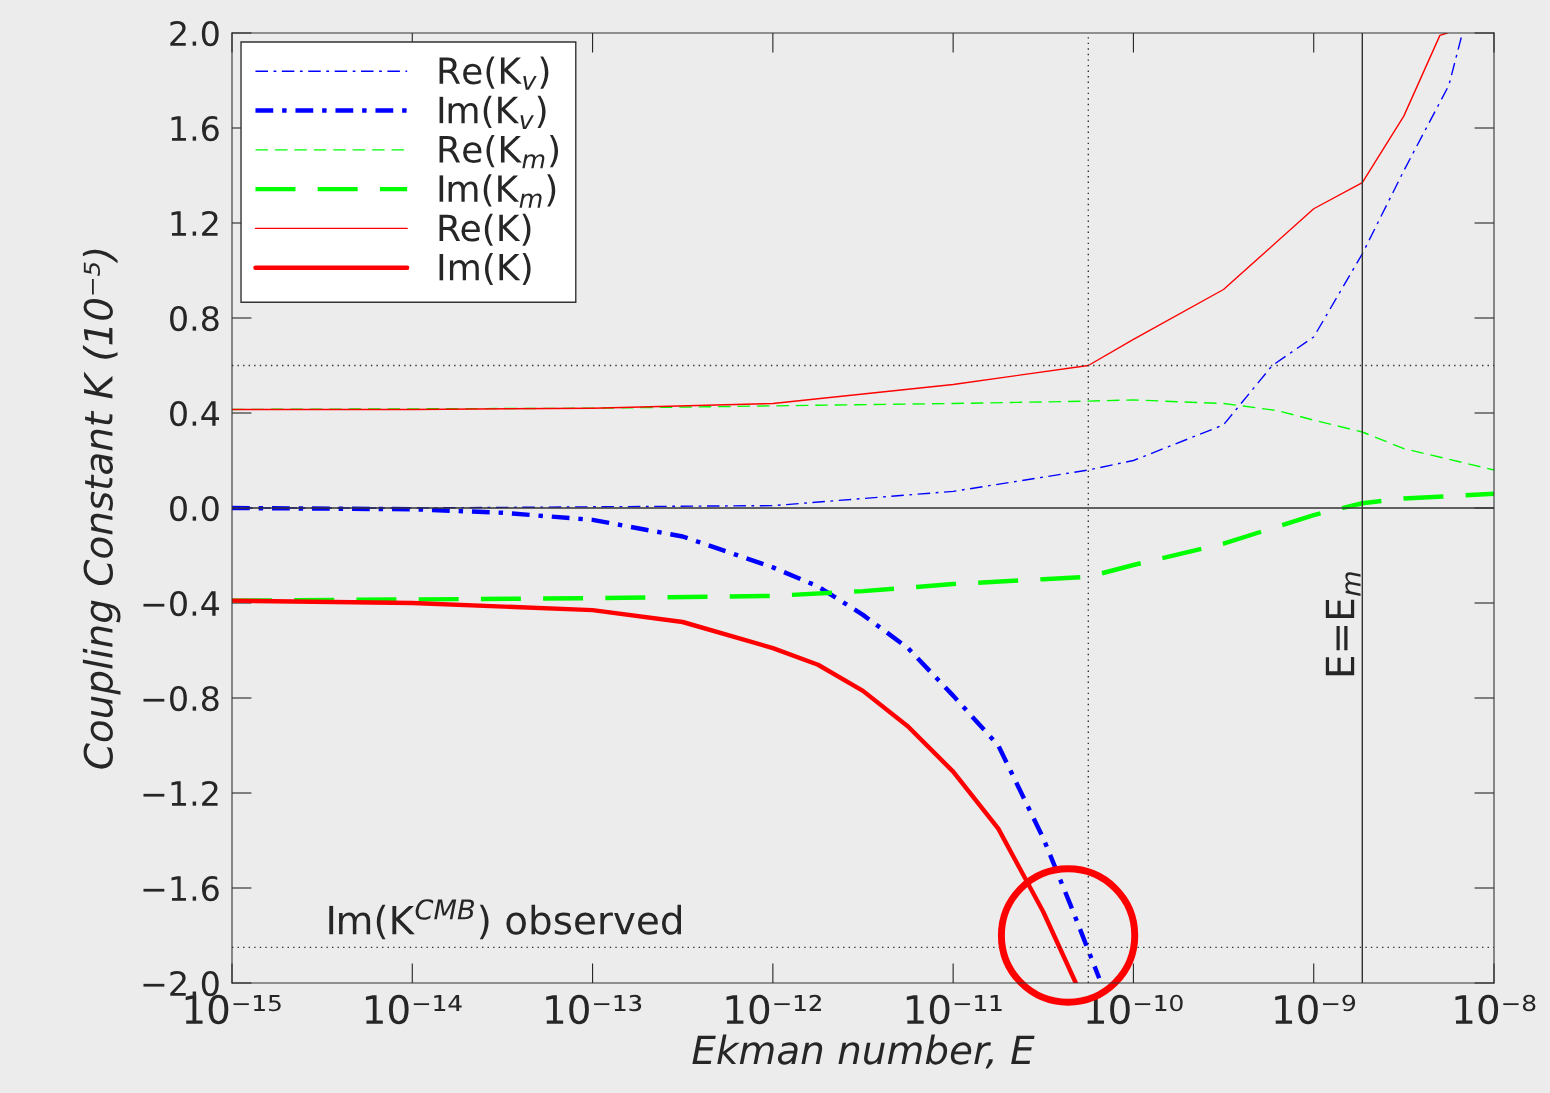  Describe the element at coordinates (194, 318) in the screenshot. I see `y-tick-label: 0.8` at that location.